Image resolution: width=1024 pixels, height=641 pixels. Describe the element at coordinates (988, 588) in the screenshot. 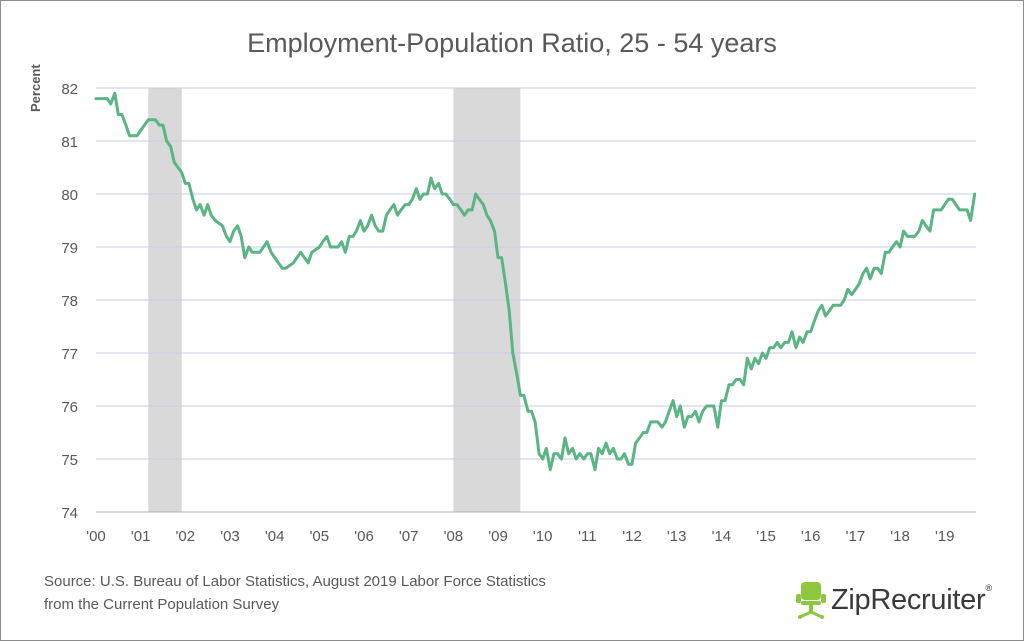

I see `registered-mark: ®` at that location.